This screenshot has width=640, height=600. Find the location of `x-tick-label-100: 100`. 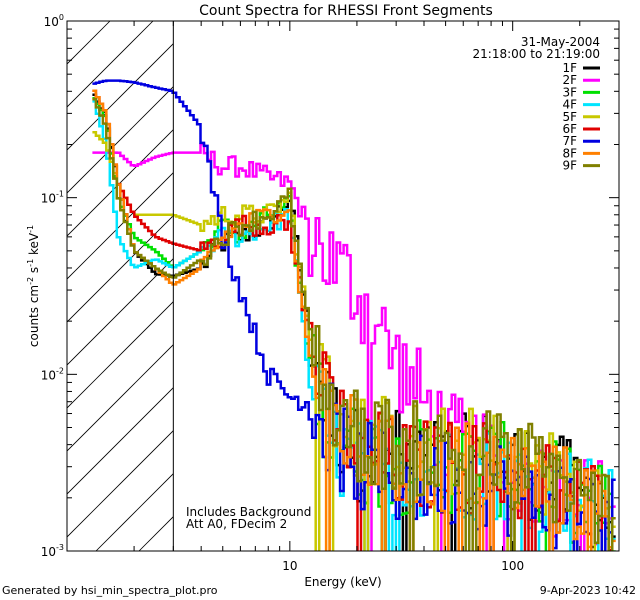

x-tick-label-100: 100 is located at coordinates (512, 566).